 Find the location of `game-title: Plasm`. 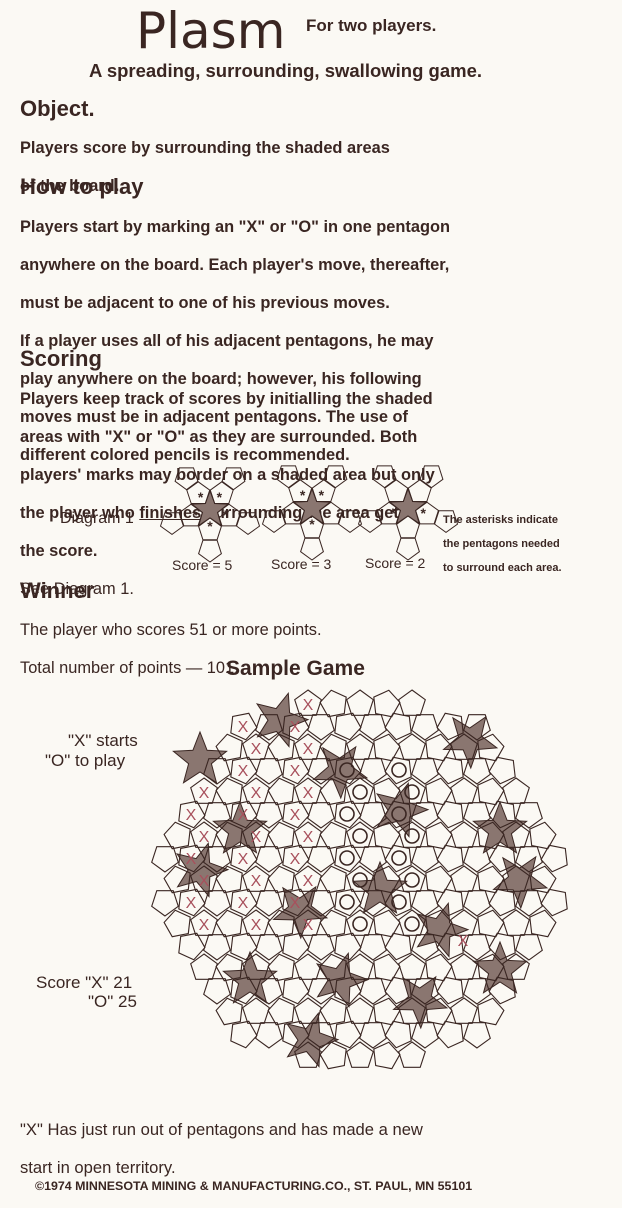

game-title: Plasm is located at coordinates (211, 31).